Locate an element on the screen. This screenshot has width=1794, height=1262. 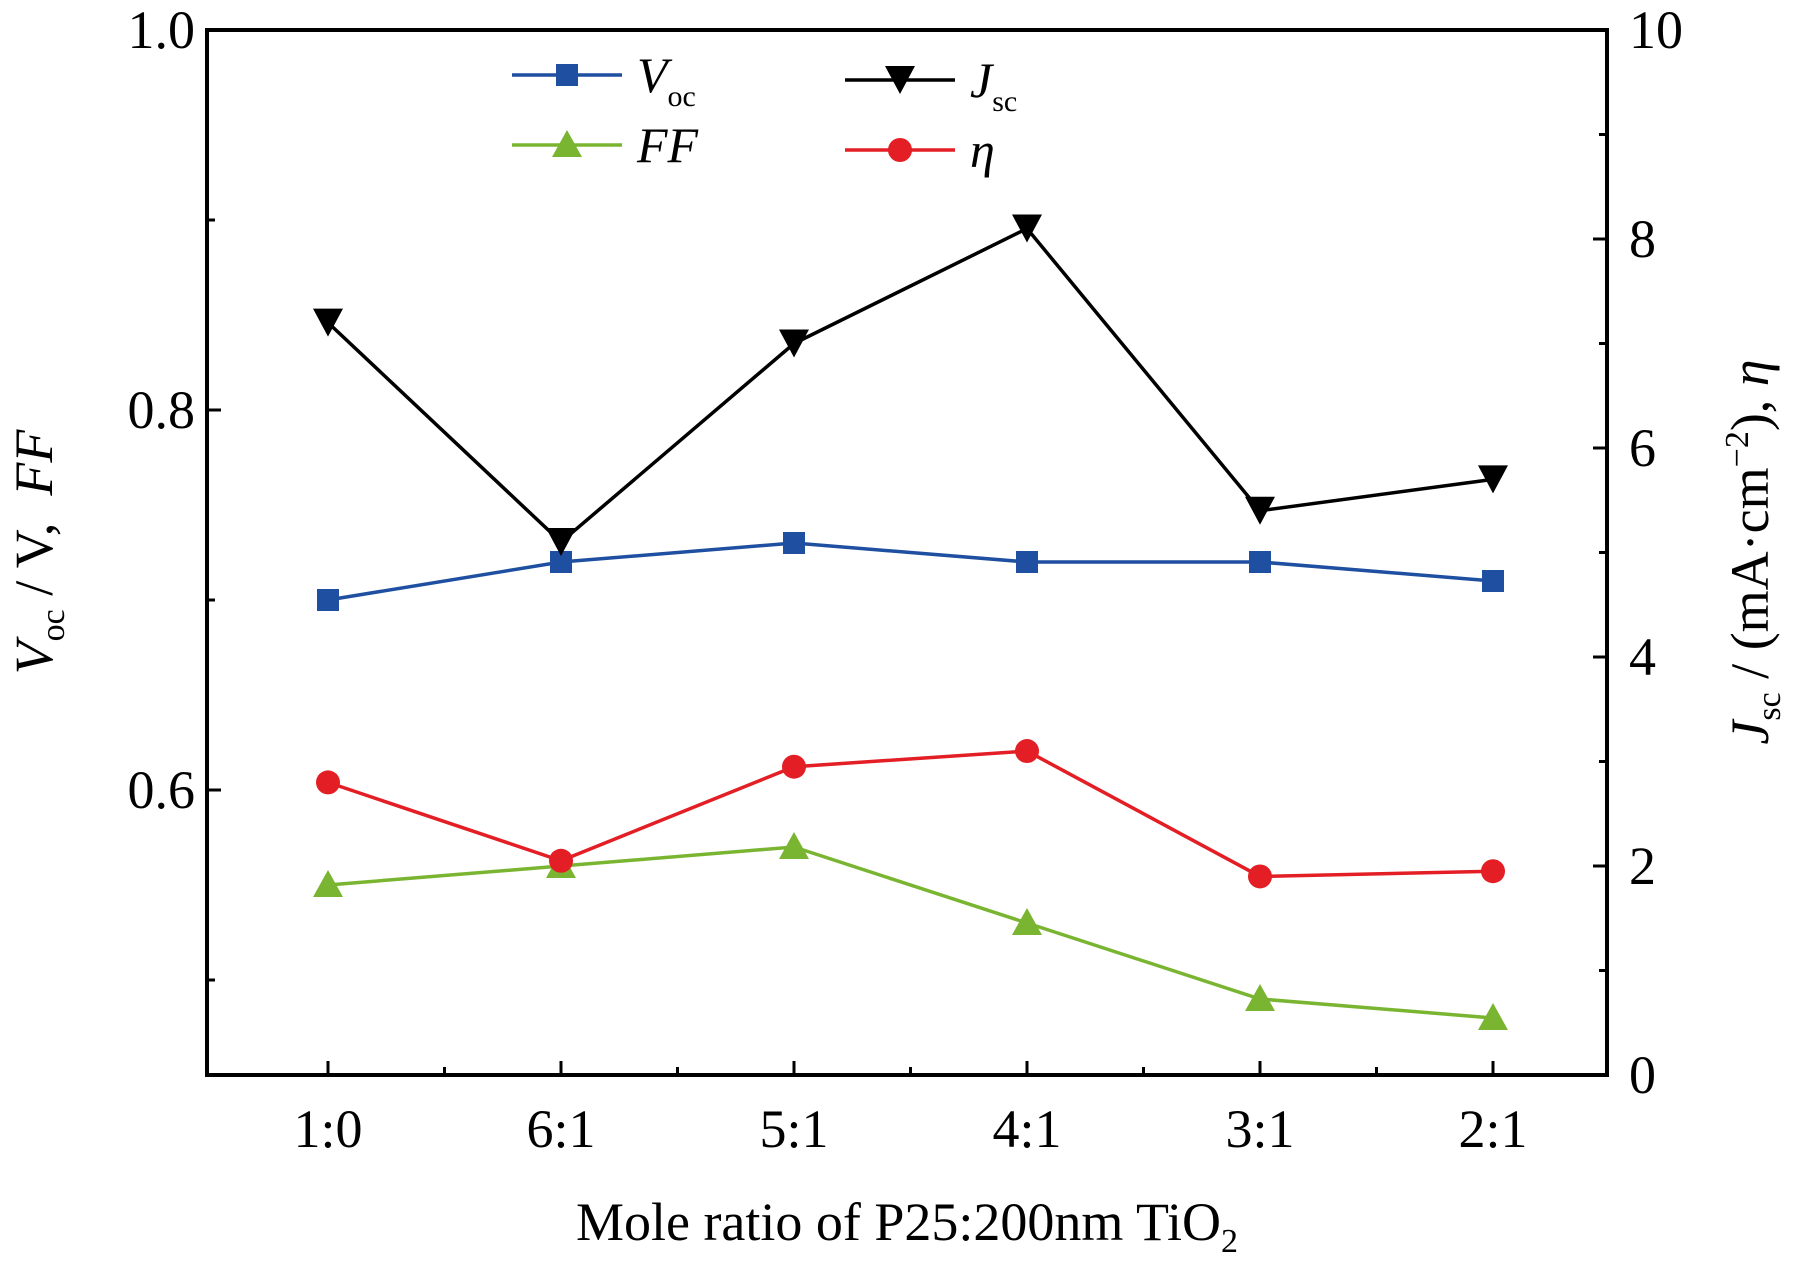
x-tick-label: 5:1 is located at coordinates (793, 1129).